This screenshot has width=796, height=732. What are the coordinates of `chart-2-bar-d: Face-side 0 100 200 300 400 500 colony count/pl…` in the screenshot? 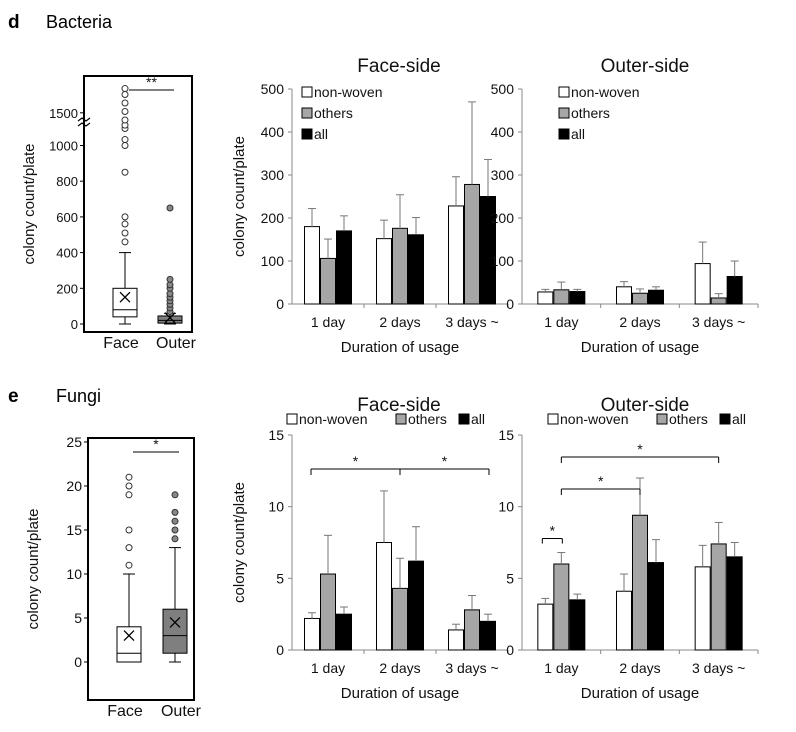 It's located at (370, 206).